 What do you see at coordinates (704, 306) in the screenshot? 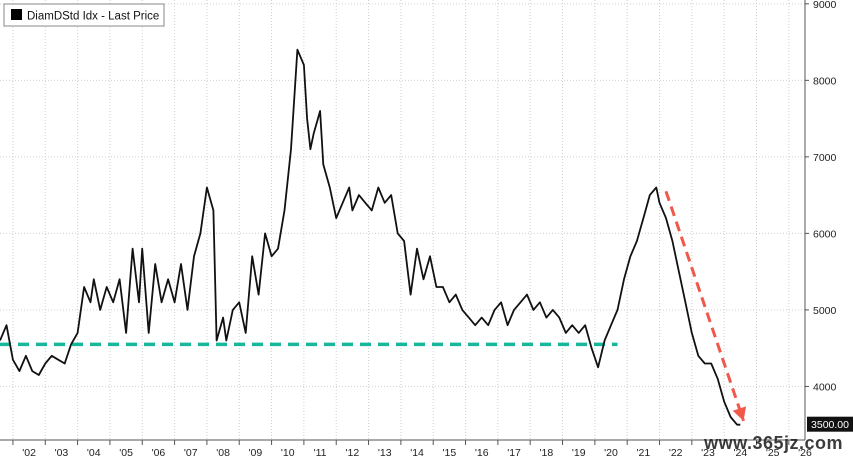
I see `trend-dashed-arrow` at bounding box center [704, 306].